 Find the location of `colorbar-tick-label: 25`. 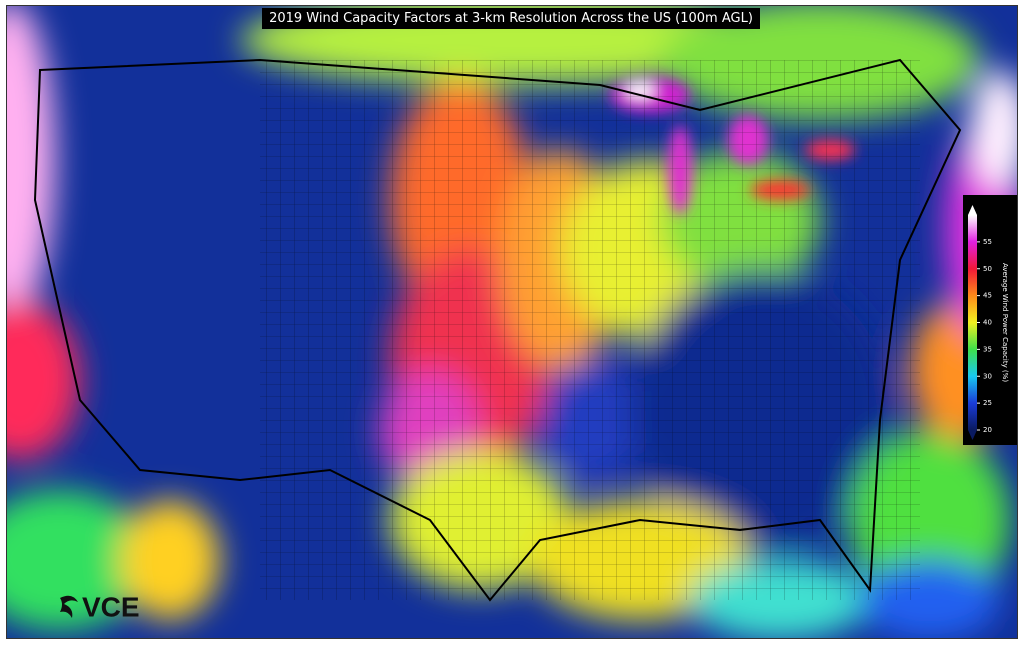

colorbar-tick-label: 25 is located at coordinates (987, 403).